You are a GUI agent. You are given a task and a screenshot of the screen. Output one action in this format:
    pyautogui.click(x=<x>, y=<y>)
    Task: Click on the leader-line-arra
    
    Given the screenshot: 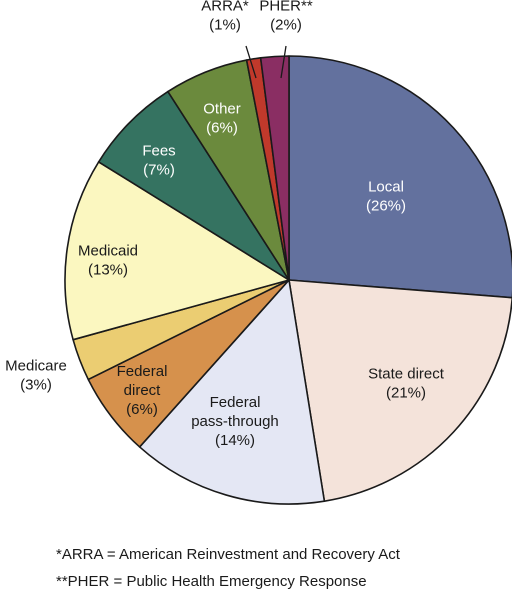 What is the action you would take?
    pyautogui.click(x=251, y=62)
    